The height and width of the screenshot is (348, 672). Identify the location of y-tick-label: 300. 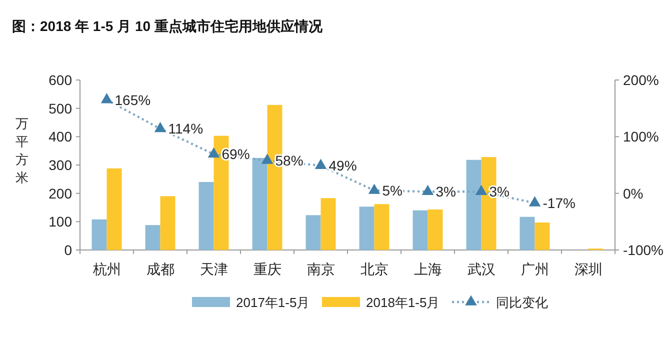
(60, 165).